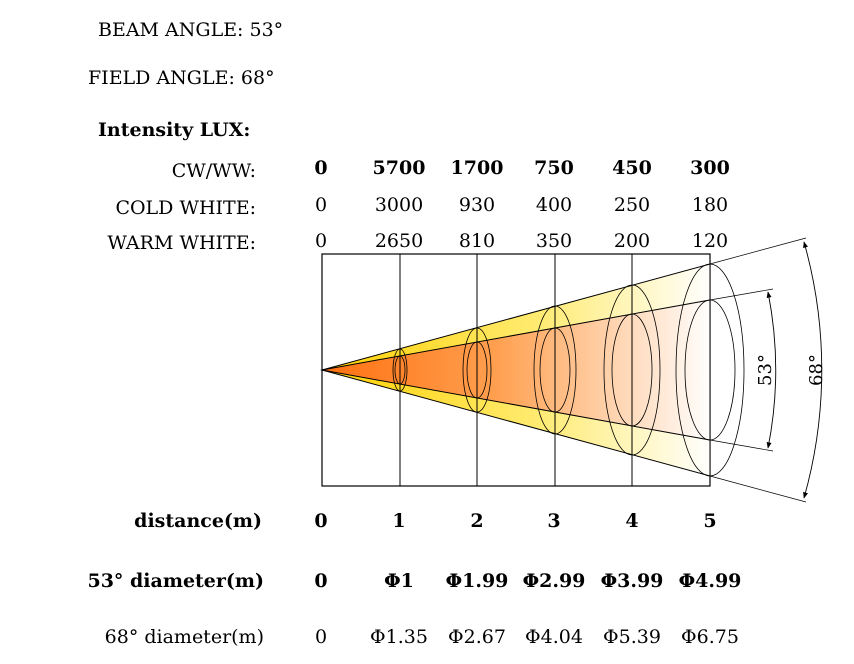  What do you see at coordinates (710, 521) in the screenshot?
I see `distance-value: 5` at bounding box center [710, 521].